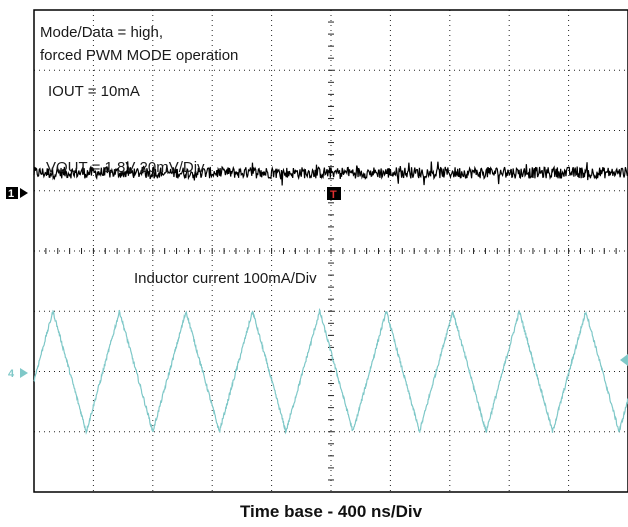  What do you see at coordinates (11, 194) in the screenshot?
I see `channel-1-label: 1` at bounding box center [11, 194].